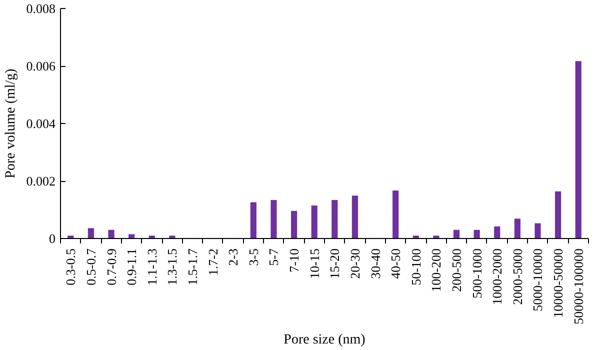 Image resolution: width=600 pixels, height=350 pixels. Describe the element at coordinates (41, 8) in the screenshot. I see `y-tick-label: 0.008` at that location.